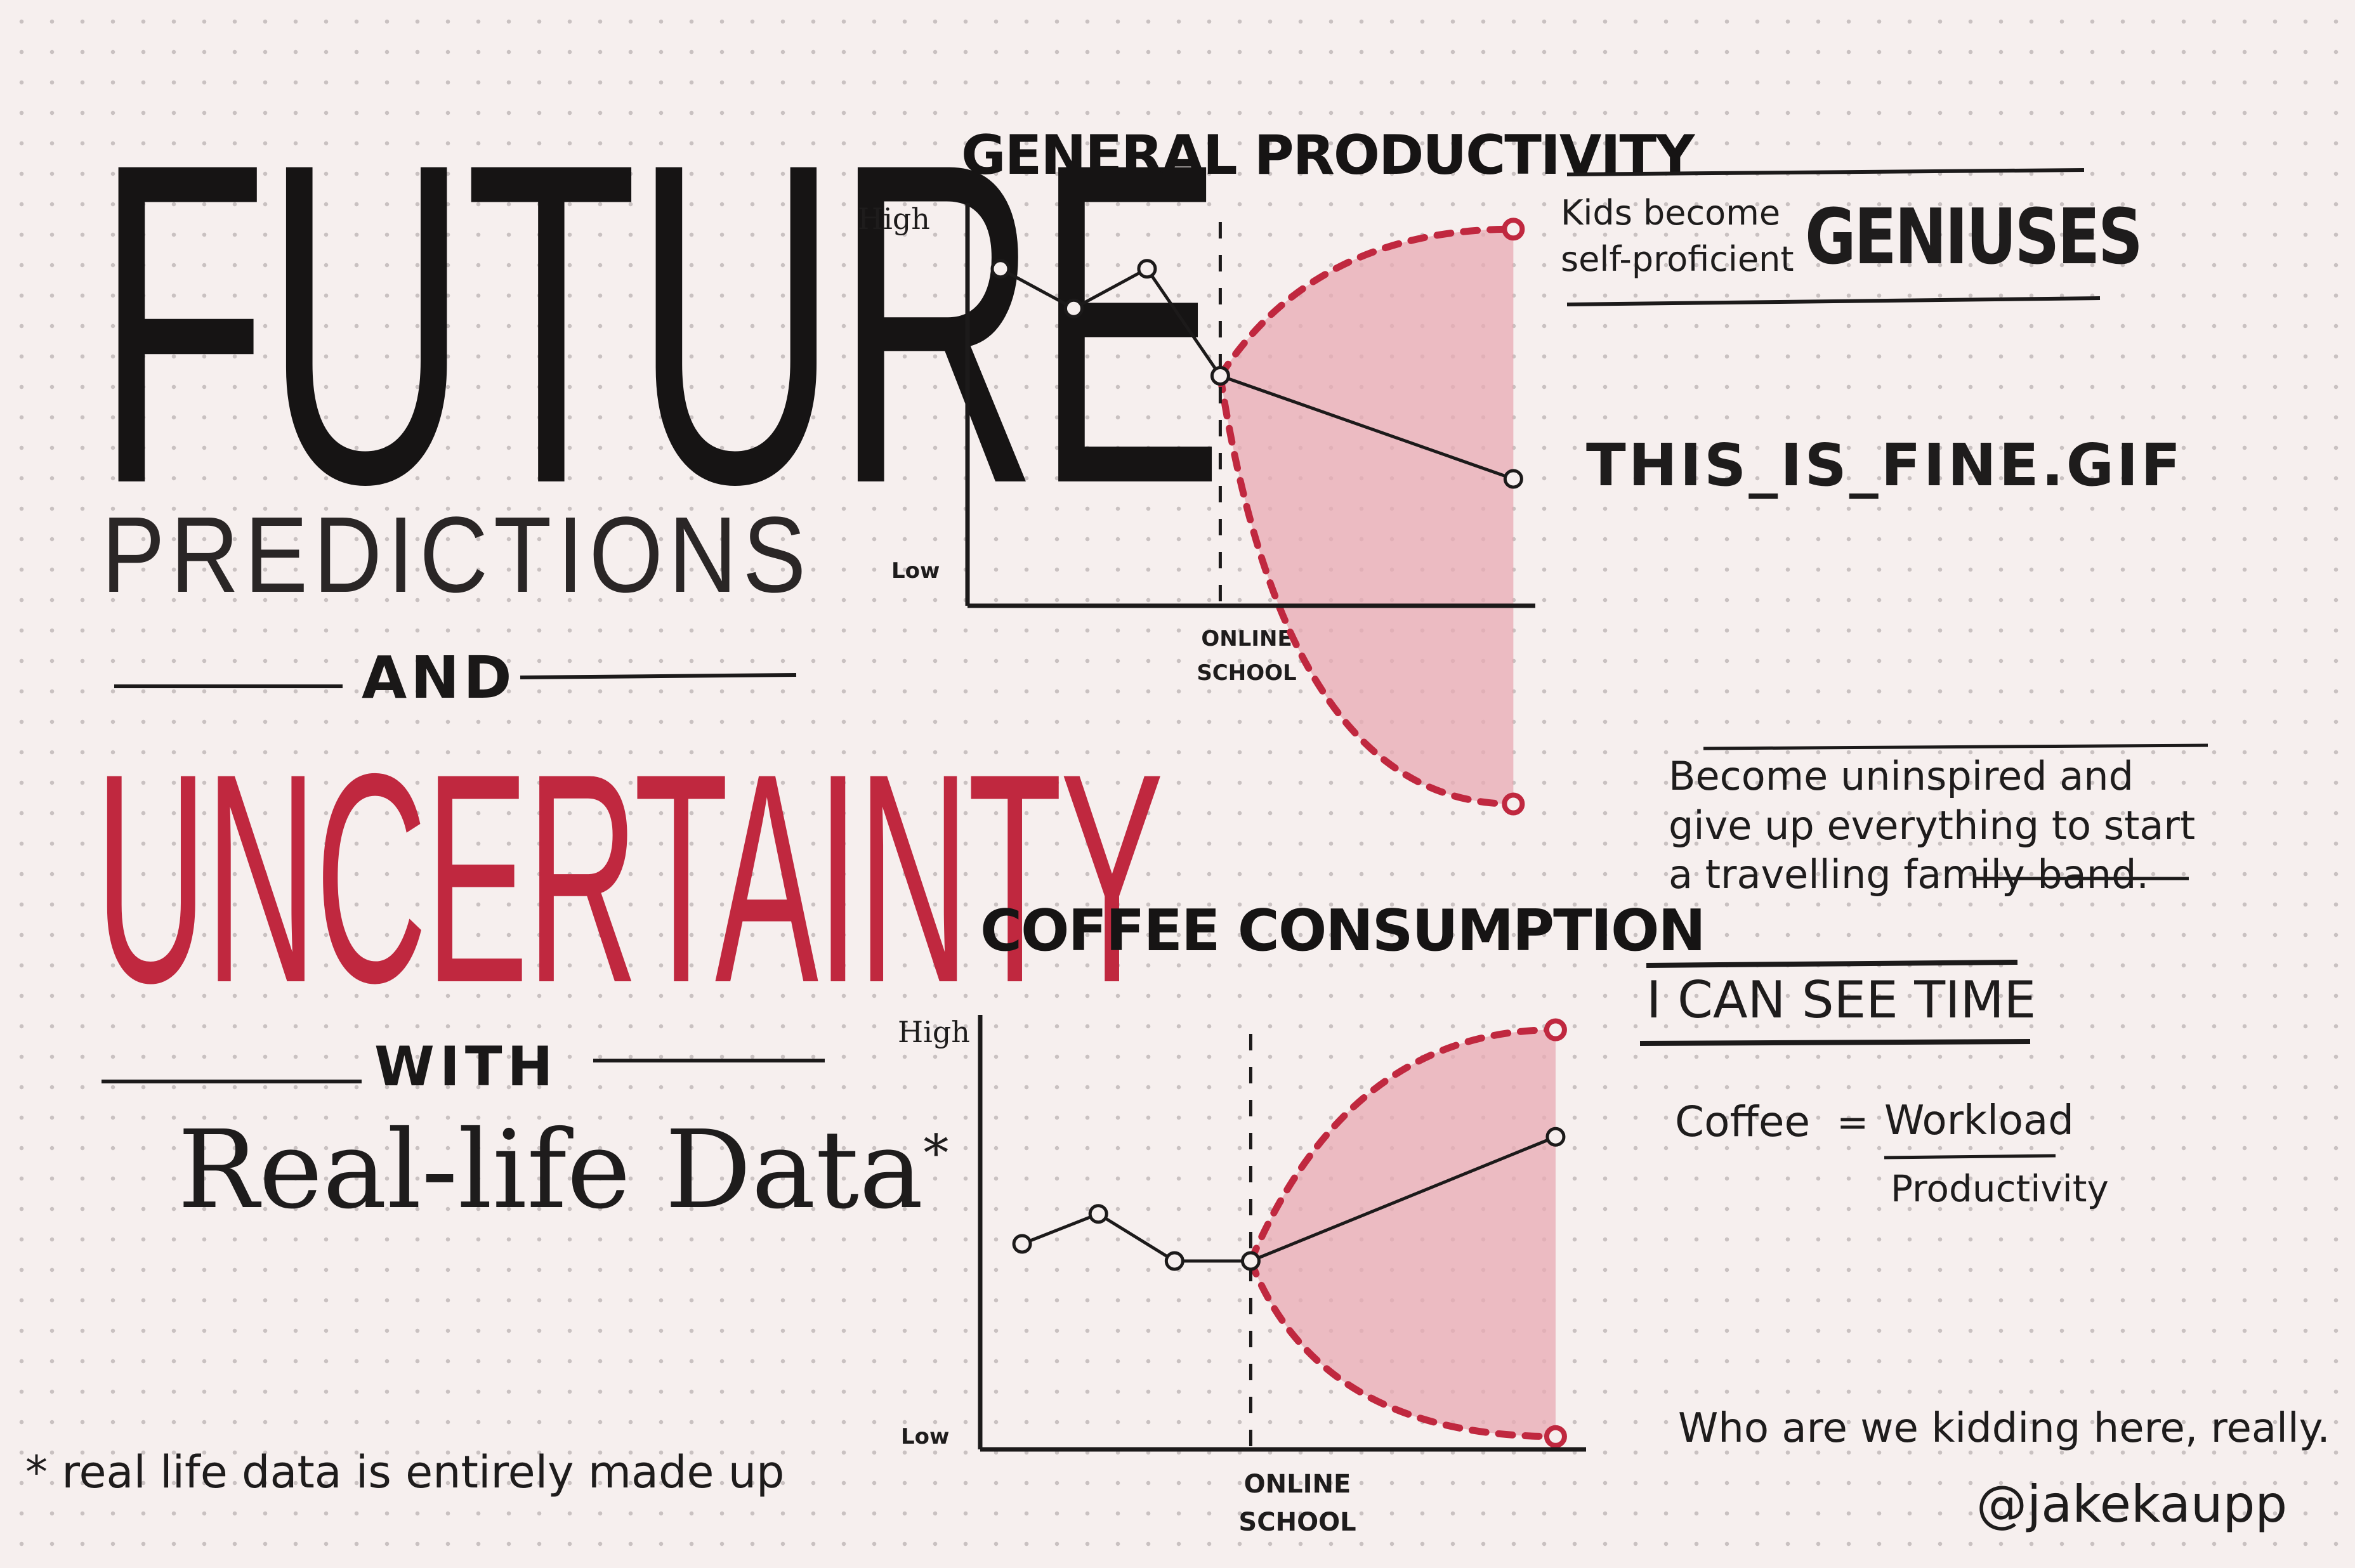 This screenshot has height=1568, width=2355. Describe the element at coordinates (1743, 1121) in the screenshot. I see `formula-left: Coffee` at that location.